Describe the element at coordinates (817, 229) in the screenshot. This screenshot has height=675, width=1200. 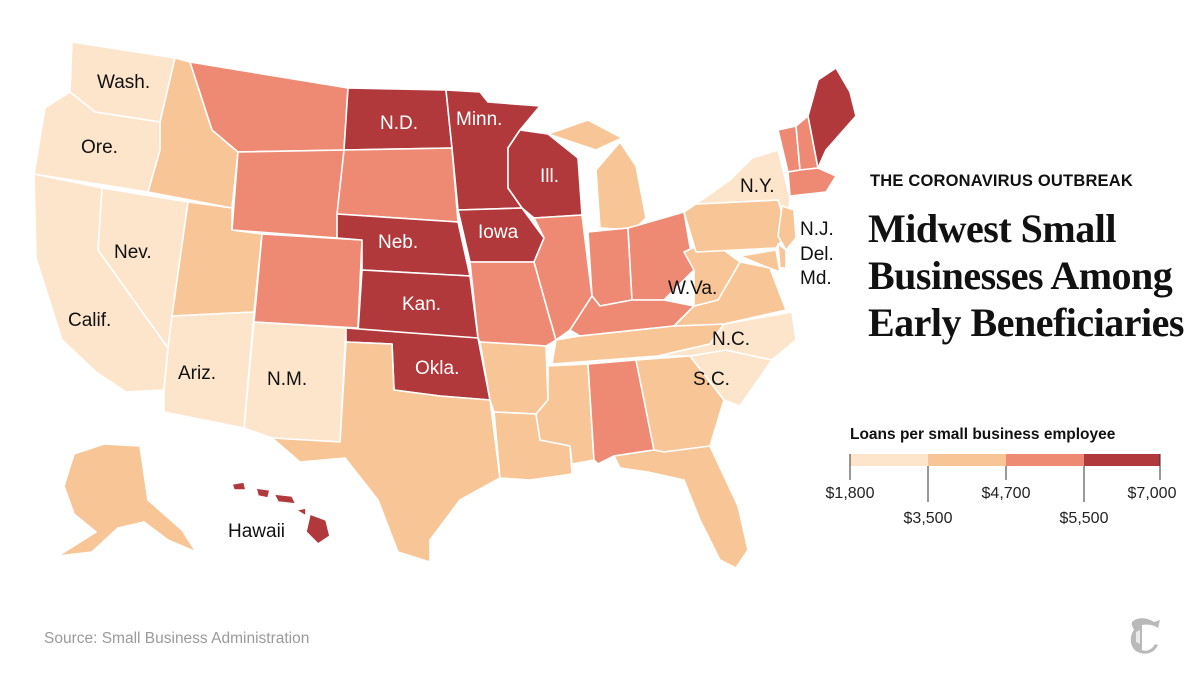
I see `label-new-jersey: N.J.` at that location.